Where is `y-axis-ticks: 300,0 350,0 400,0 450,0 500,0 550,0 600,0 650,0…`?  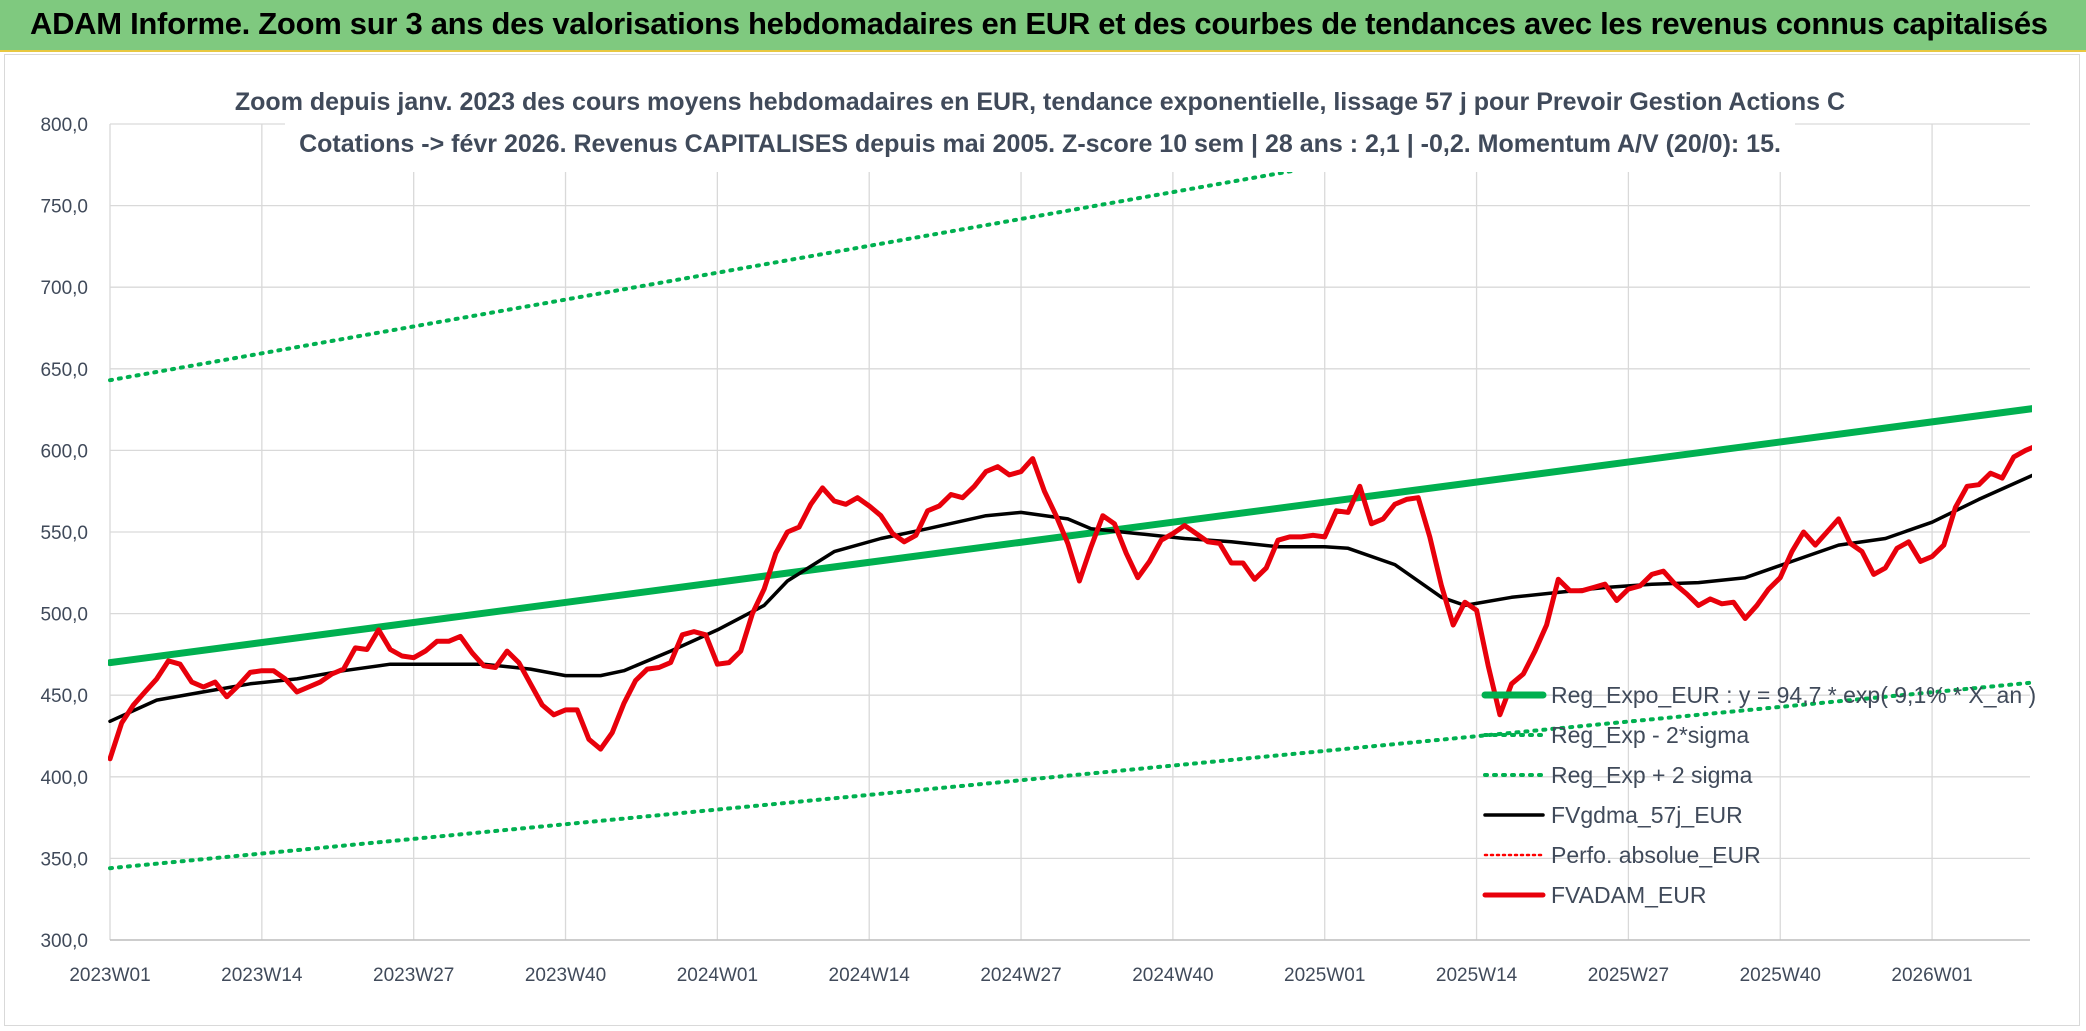
y-axis-ticks: 300,0 350,0 400,0 450,0 500,0 550,0 600,0 650,0… is located at coordinates (64, 533).